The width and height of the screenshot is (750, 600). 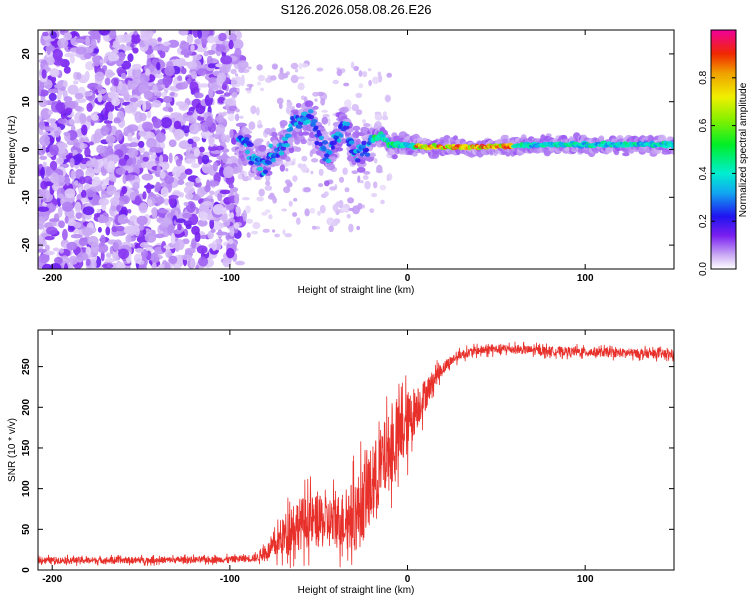 I want to click on colorbar-tick-label: 0.8, so click(x=703, y=77).